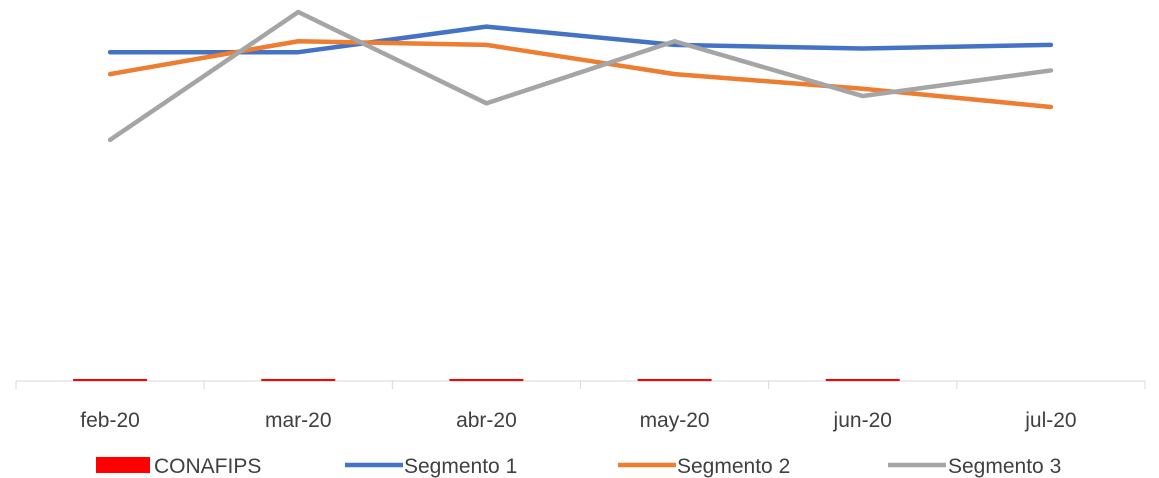 This screenshot has width=1159, height=478. I want to click on x-tick-label: feb-20, so click(110, 420).